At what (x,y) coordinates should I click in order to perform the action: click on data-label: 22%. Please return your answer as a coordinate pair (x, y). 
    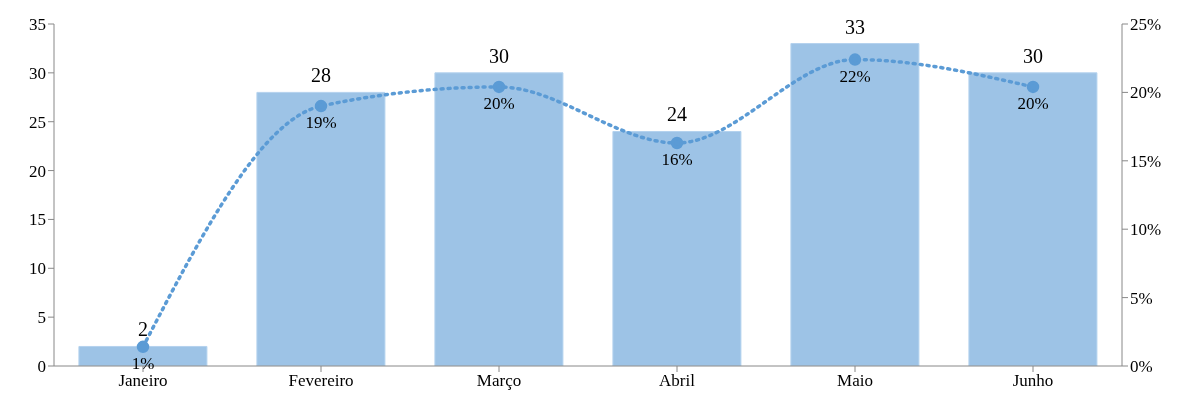
    Looking at the image, I should click on (855, 76).